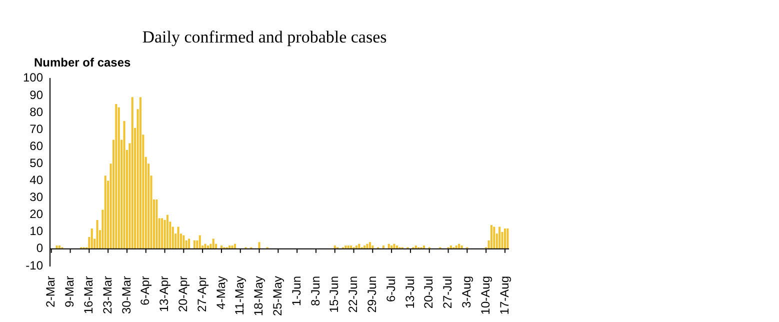 The width and height of the screenshot is (779, 322). Describe the element at coordinates (51, 292) in the screenshot. I see `x-tick-label: 2-Mar` at that location.